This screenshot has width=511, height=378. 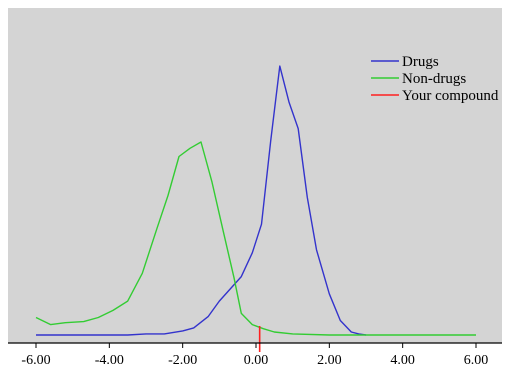 I want to click on x-tick-label-2: -2.00, so click(x=182, y=360).